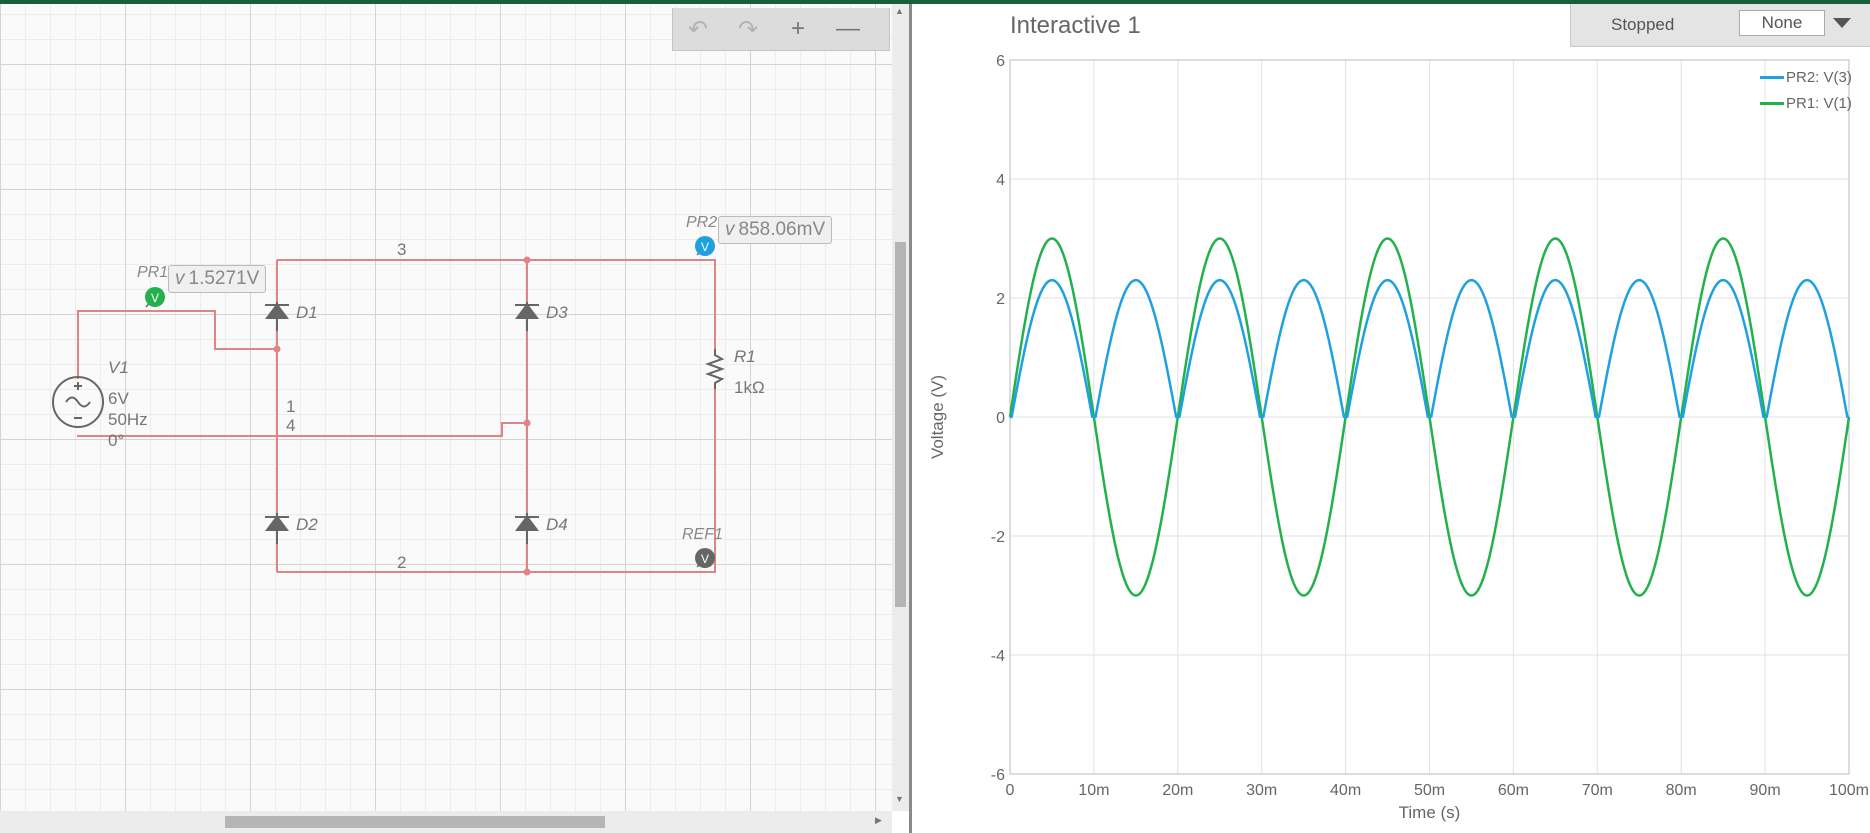  What do you see at coordinates (277, 316) in the screenshot?
I see `diode-d1` at bounding box center [277, 316].